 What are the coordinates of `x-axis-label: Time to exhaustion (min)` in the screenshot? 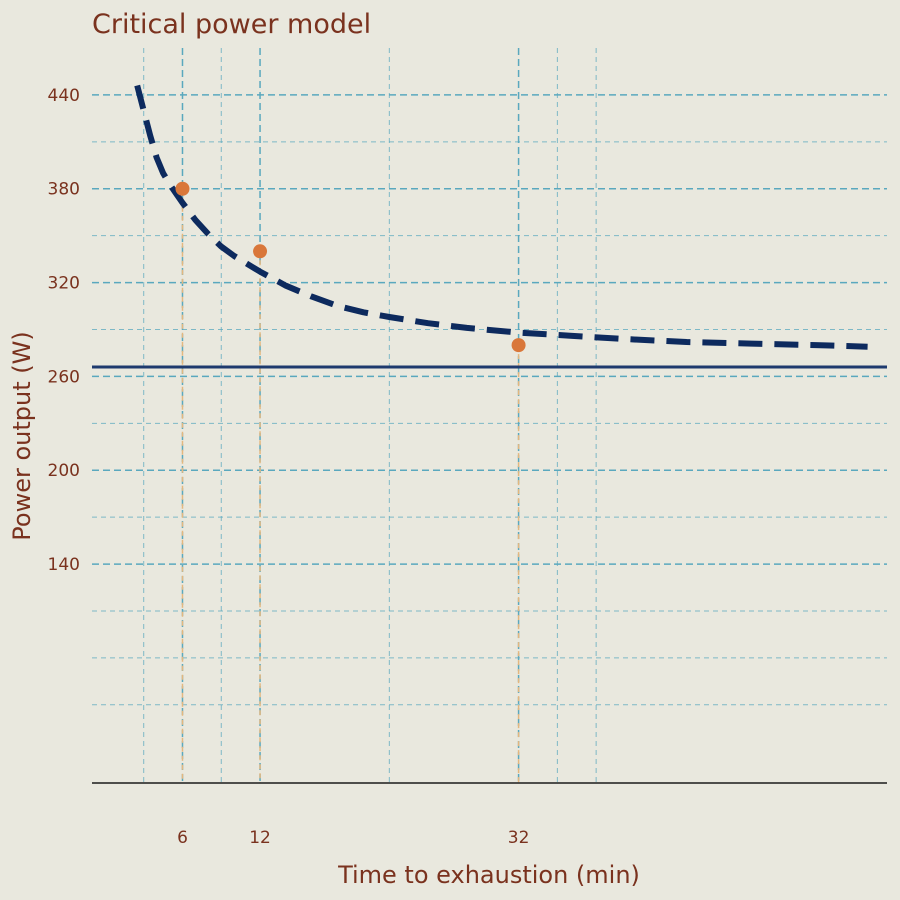 It's located at (488, 875).